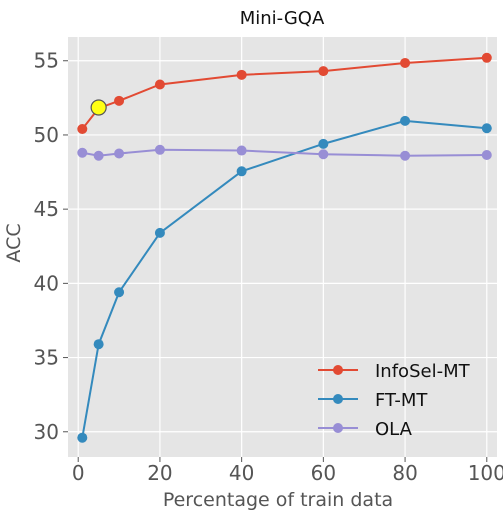 The width and height of the screenshot is (503, 516). Describe the element at coordinates (46, 135) in the screenshot. I see `y-tick-label: 50` at that location.